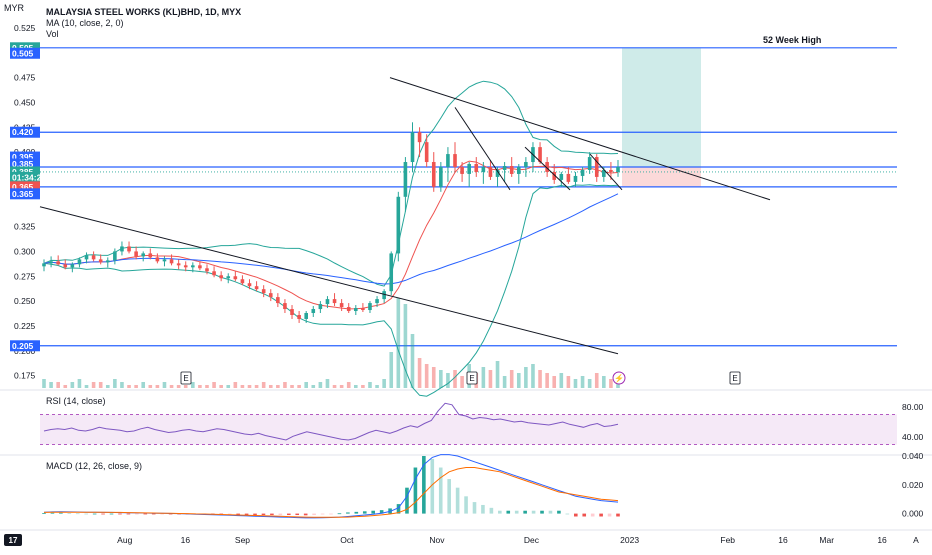 The image size is (932, 555). I want to click on price-badge: 0.420, so click(25, 132).